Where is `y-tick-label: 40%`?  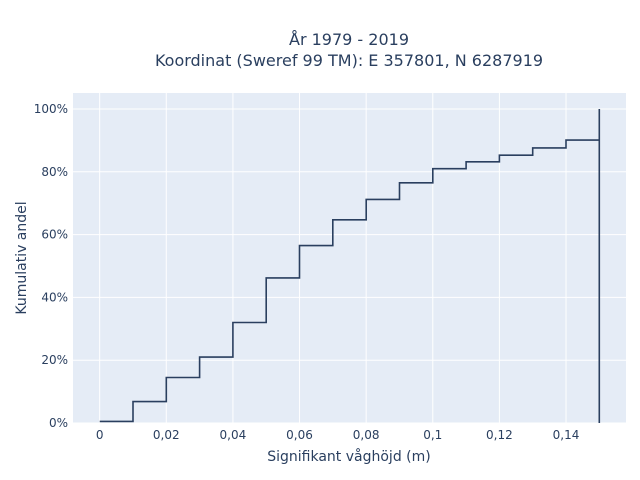
y-tick-label: 40% is located at coordinates (54, 297).